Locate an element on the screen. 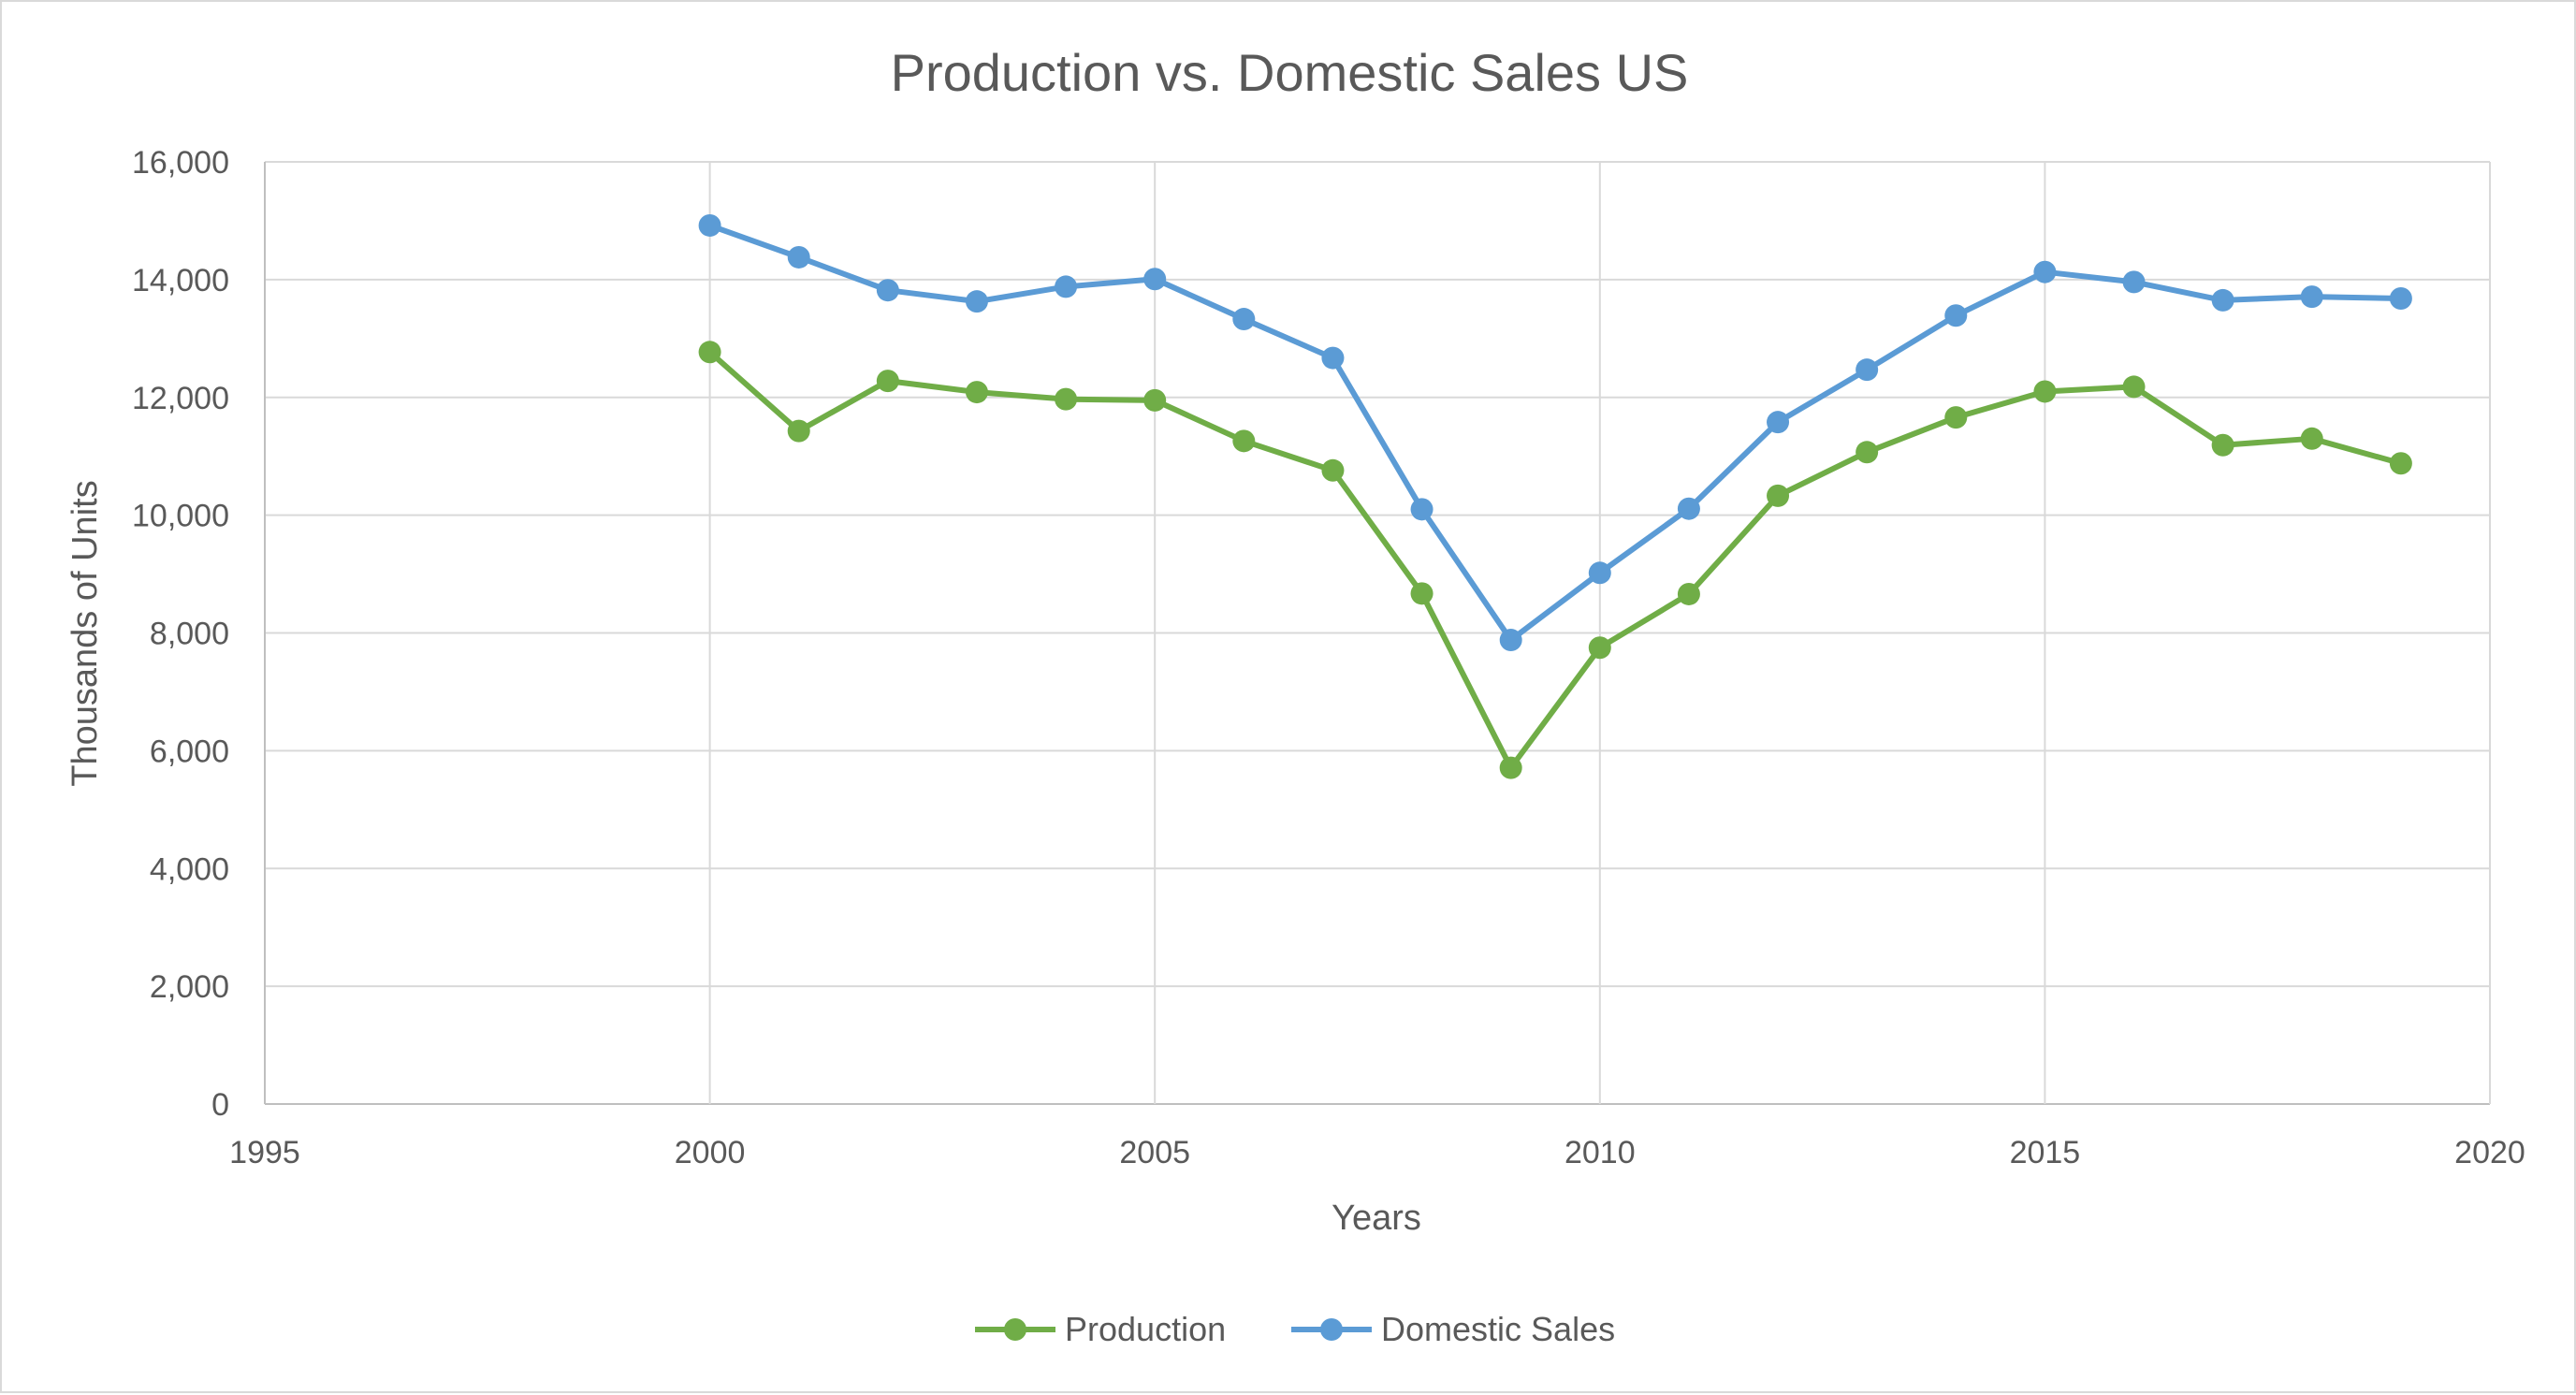 Image resolution: width=2576 pixels, height=1395 pixels. y-tick-label: 12,000 is located at coordinates (180, 398).